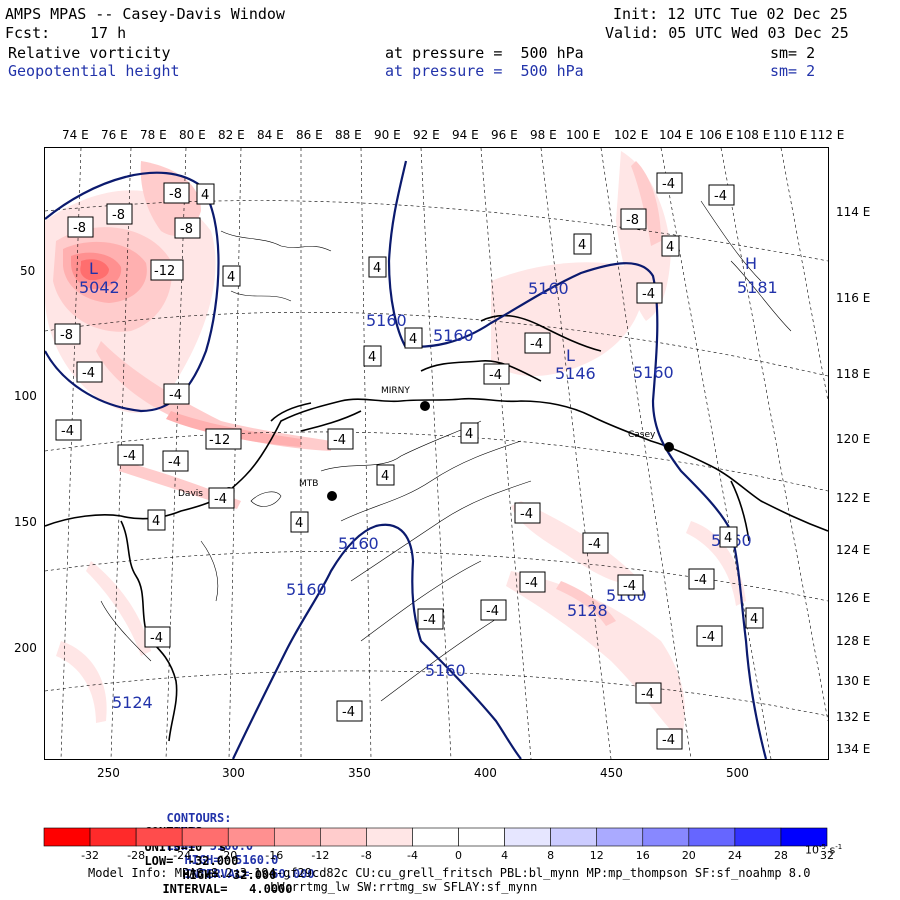 The image size is (900, 900). What do you see at coordinates (793, 53) in the screenshot?
I see `field1-smoothing: sm= 2` at bounding box center [793, 53].